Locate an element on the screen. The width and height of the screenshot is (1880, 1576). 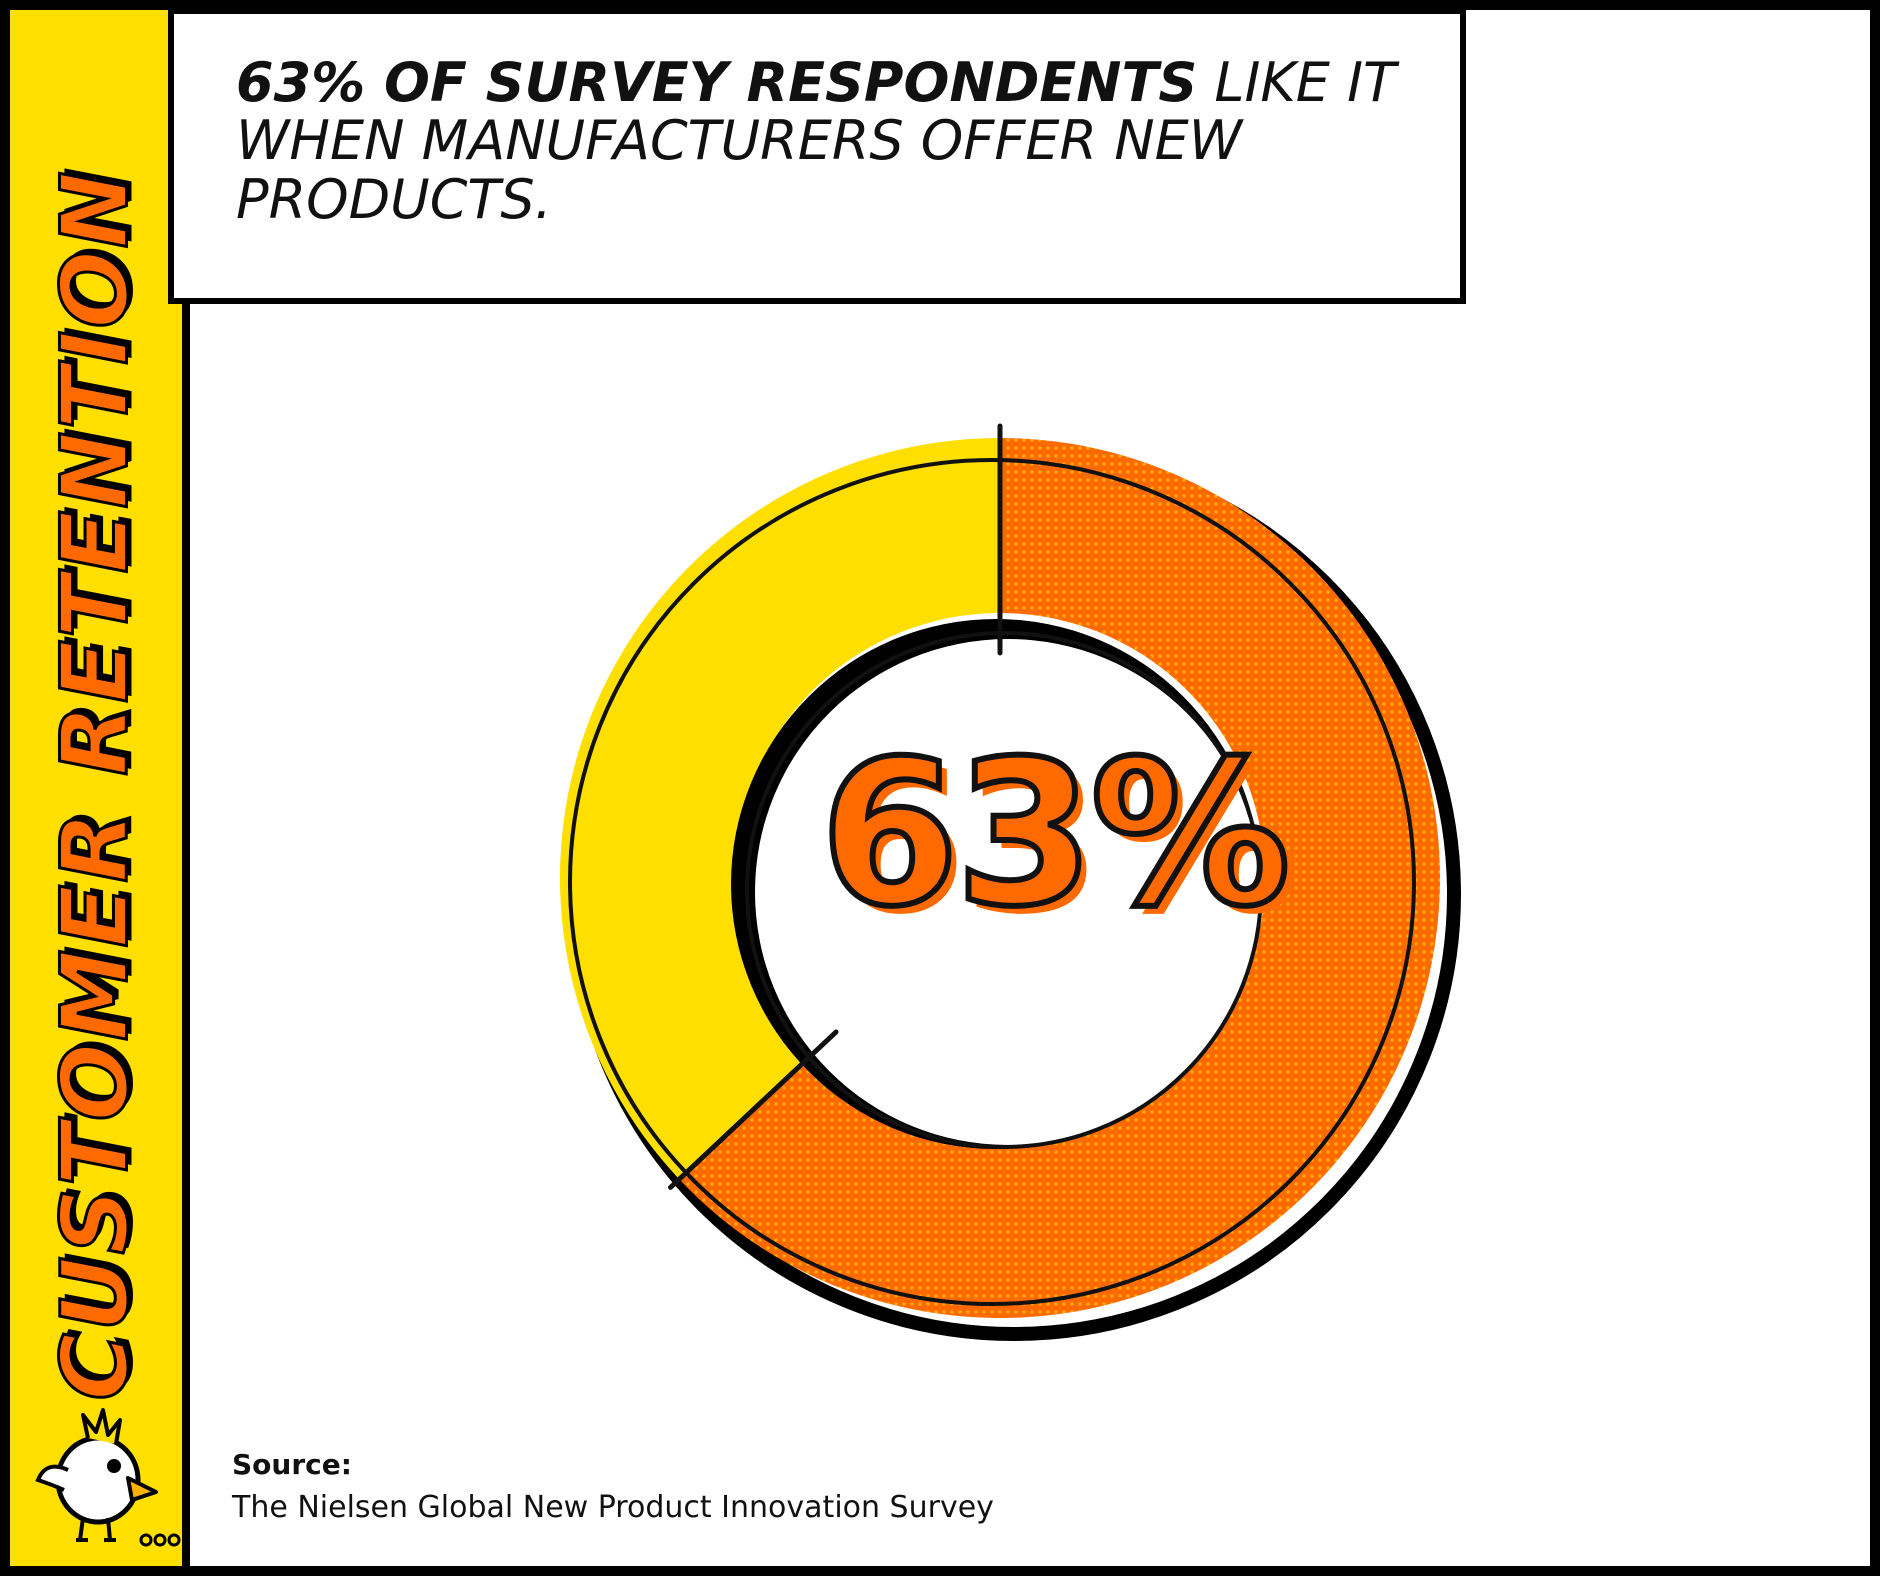
donut-hole is located at coordinates (1008, 892).